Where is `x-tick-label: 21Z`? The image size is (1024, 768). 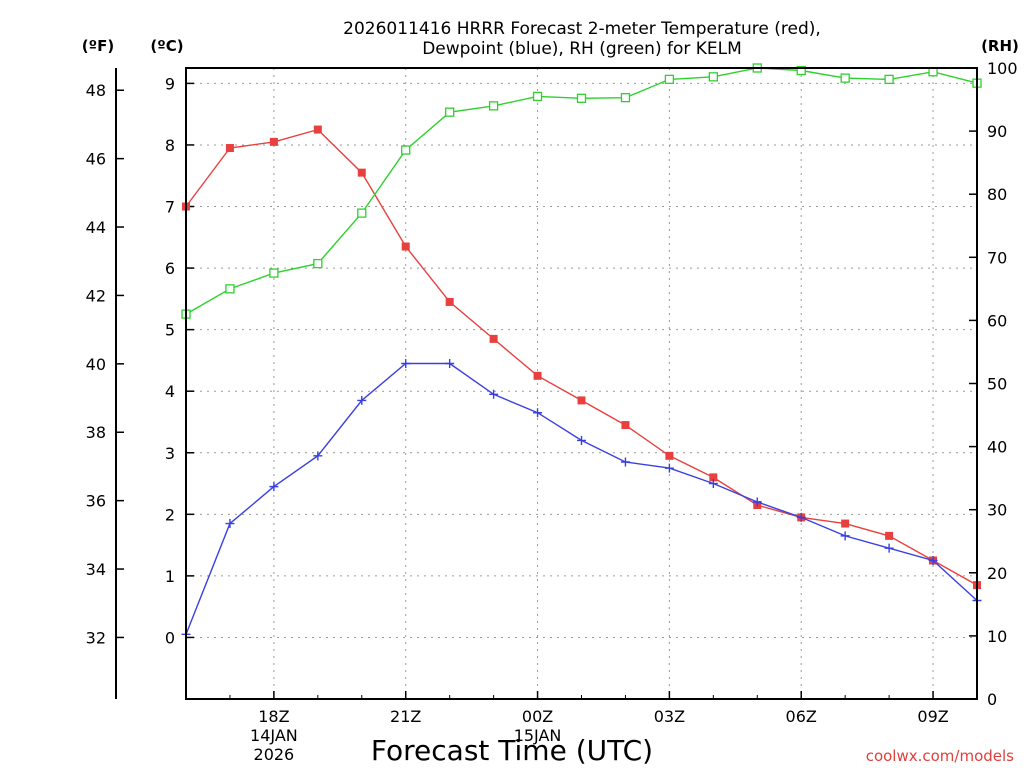 x-tick-label: 21Z is located at coordinates (405, 716).